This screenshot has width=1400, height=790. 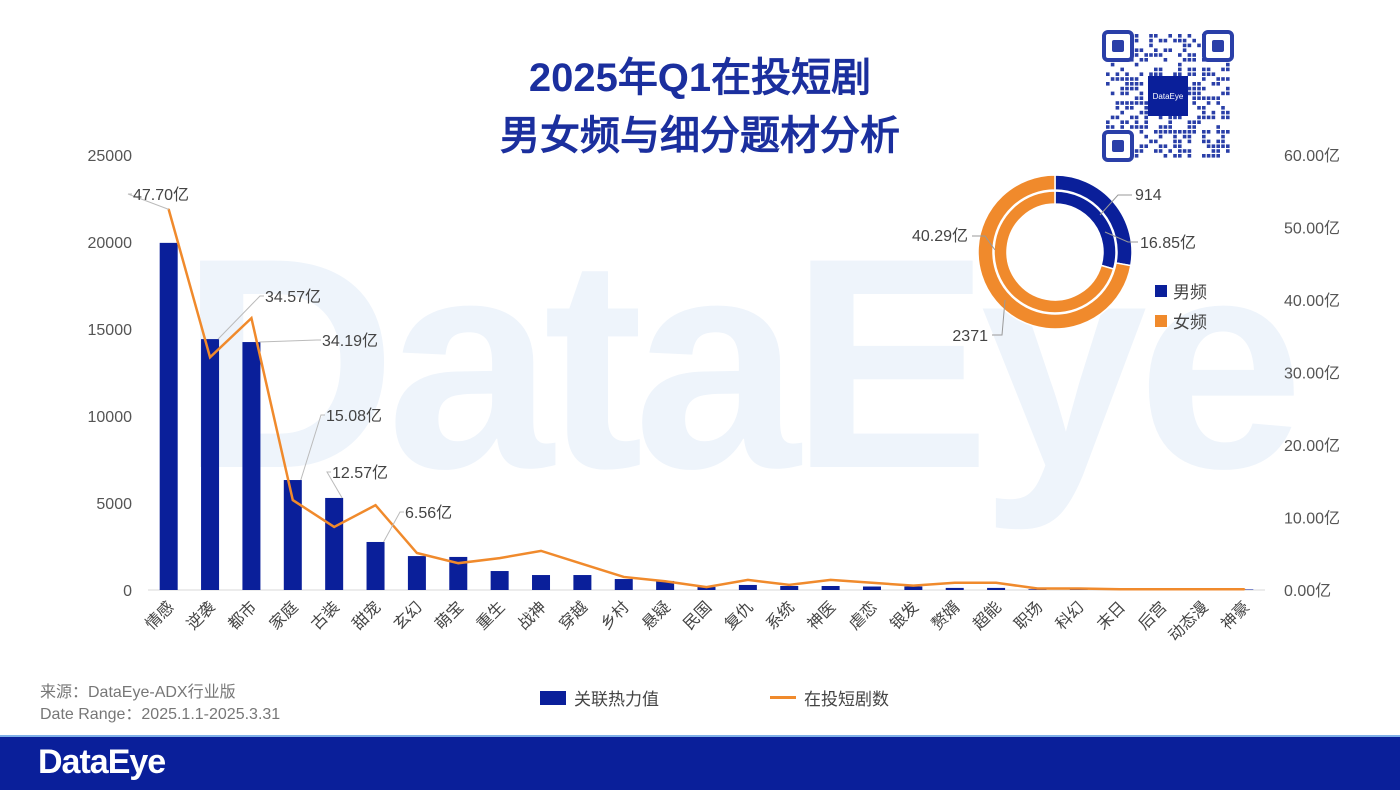 What do you see at coordinates (138, 692) in the screenshot?
I see `source-text: 来源：DataEye-ADX行业版` at bounding box center [138, 692].